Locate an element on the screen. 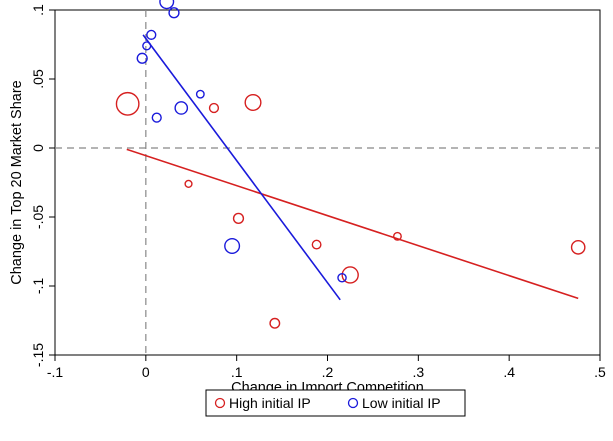  x-tick-label: 0 is located at coordinates (146, 372).